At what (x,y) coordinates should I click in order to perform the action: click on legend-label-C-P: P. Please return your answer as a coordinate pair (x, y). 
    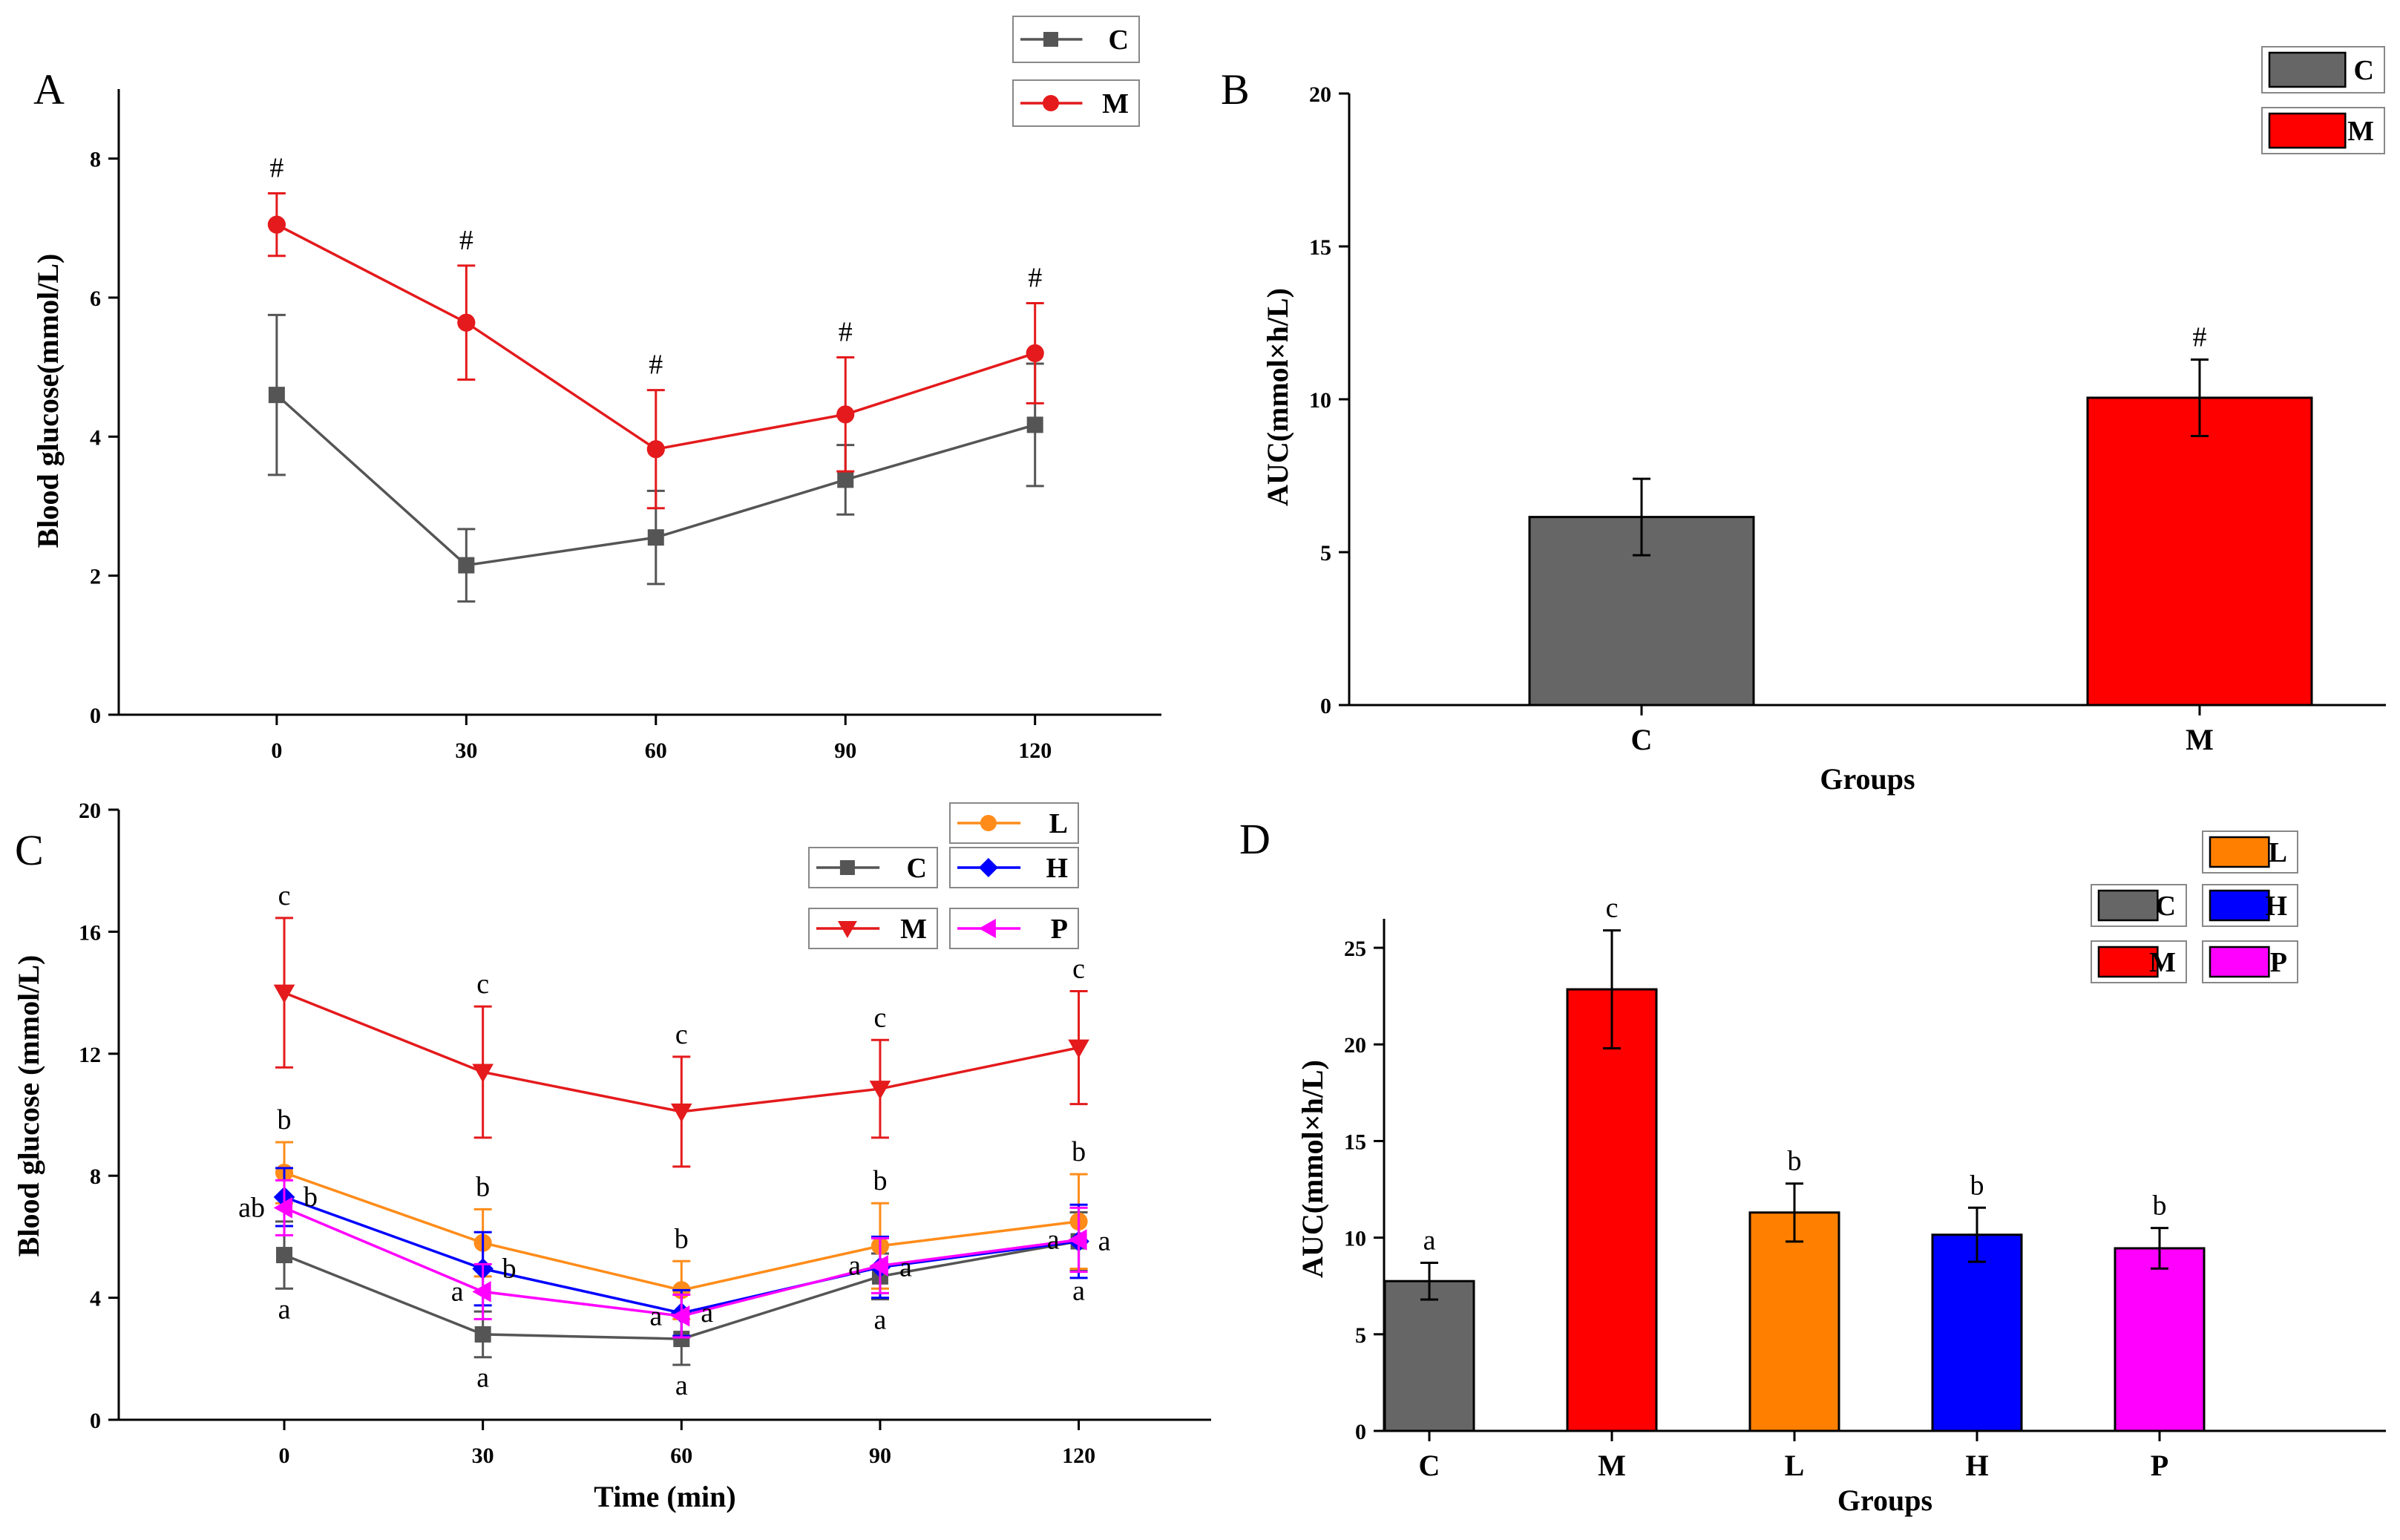
    Looking at the image, I should click on (1059, 929).